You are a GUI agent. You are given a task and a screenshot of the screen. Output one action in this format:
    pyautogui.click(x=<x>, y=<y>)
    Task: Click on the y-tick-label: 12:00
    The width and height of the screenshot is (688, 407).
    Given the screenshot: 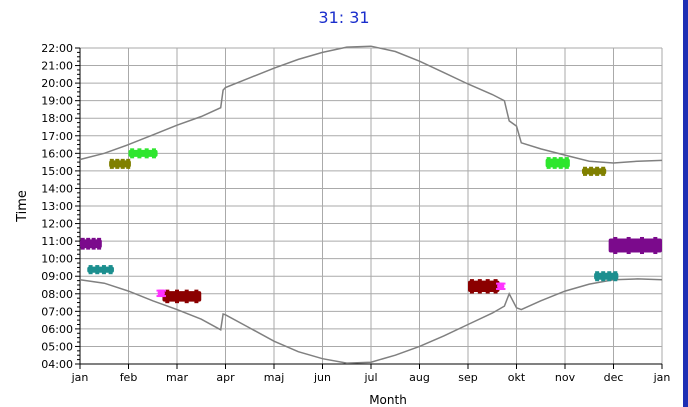 What is the action you would take?
    pyautogui.click(x=57, y=224)
    